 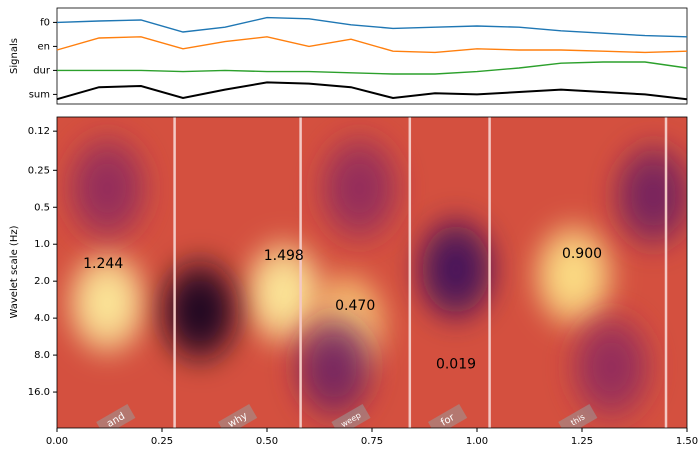 What do you see at coordinates (42, 281) in the screenshot?
I see `y-tick-label: 2.0` at bounding box center [42, 281].